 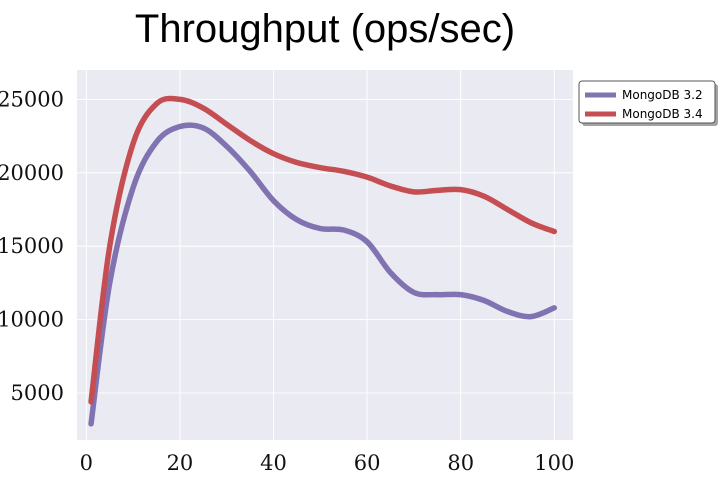 I want to click on chart-title: Throughput (ops/sec), so click(x=325, y=29).